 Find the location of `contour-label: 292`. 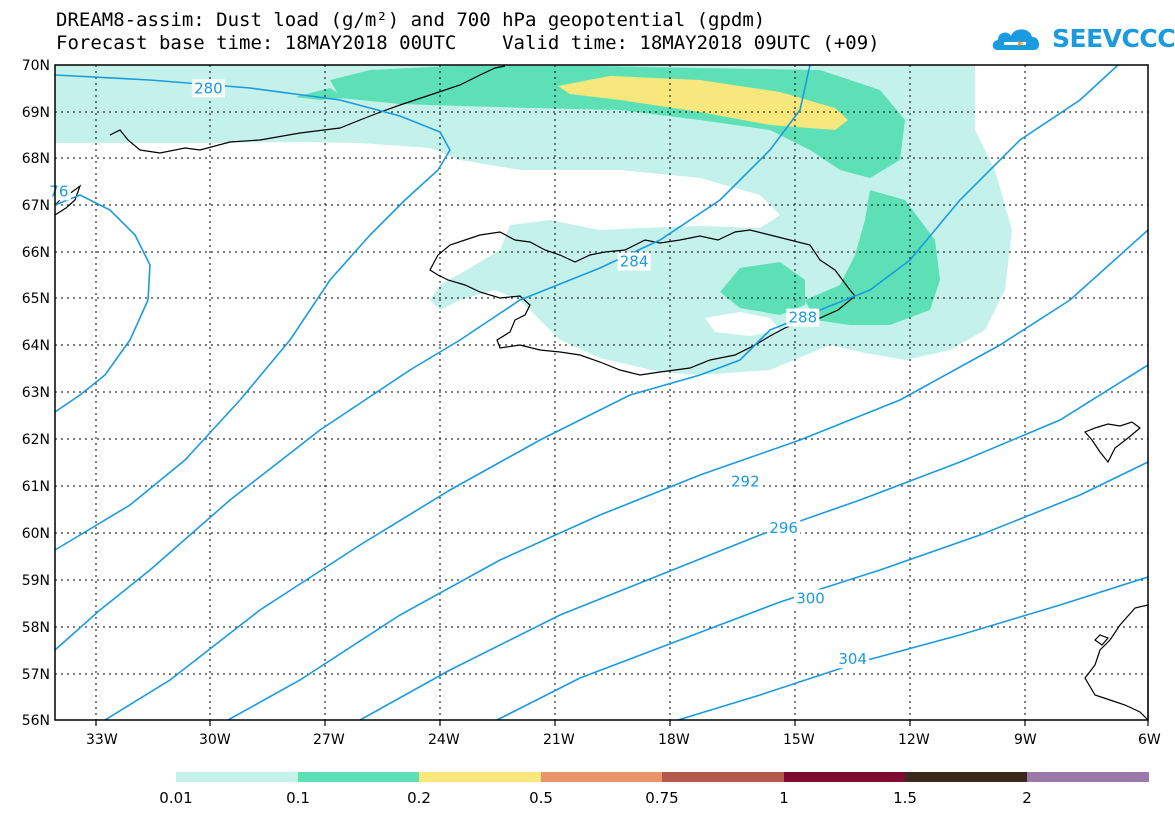

contour-label: 292 is located at coordinates (745, 481).